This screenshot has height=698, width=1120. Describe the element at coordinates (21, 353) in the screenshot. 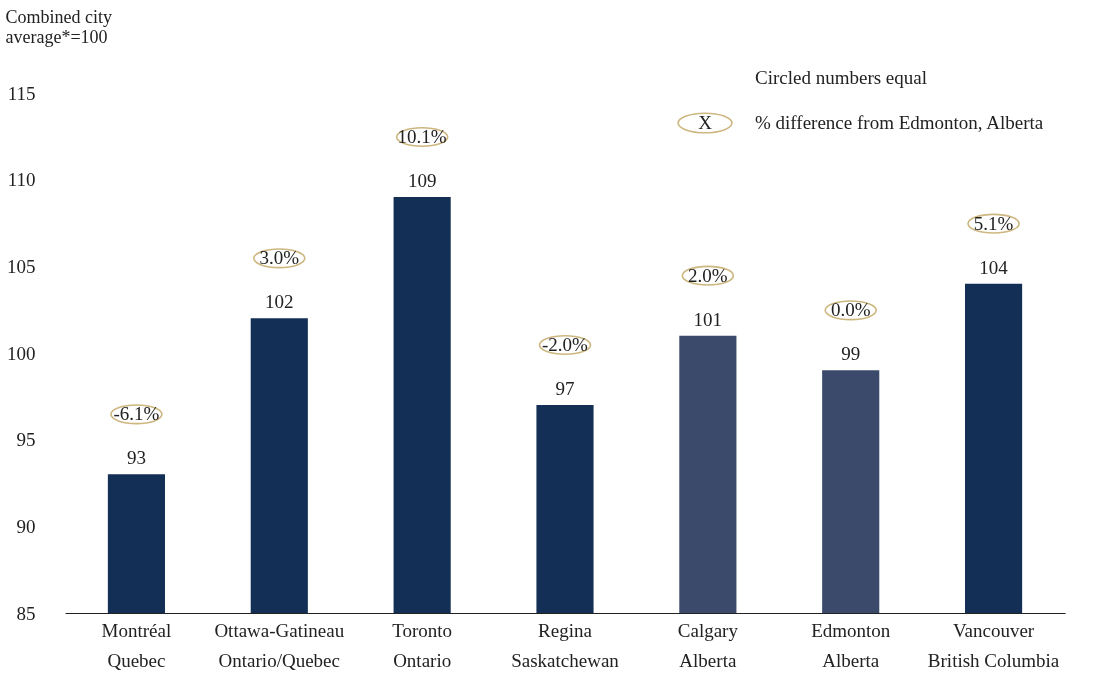

I see `y-tick-label: 100` at that location.